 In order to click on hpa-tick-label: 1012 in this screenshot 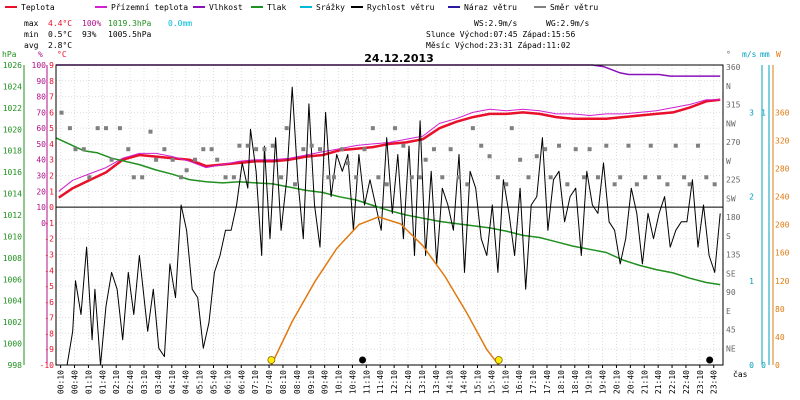, I will do `click(12, 215)`.